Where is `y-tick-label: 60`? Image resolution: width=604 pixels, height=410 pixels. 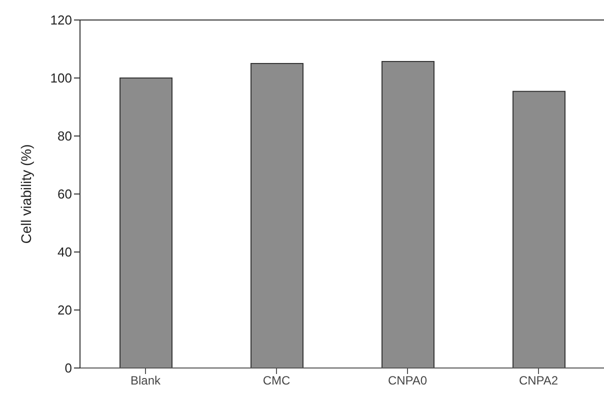 y-tick-label: 60 is located at coordinates (65, 194).